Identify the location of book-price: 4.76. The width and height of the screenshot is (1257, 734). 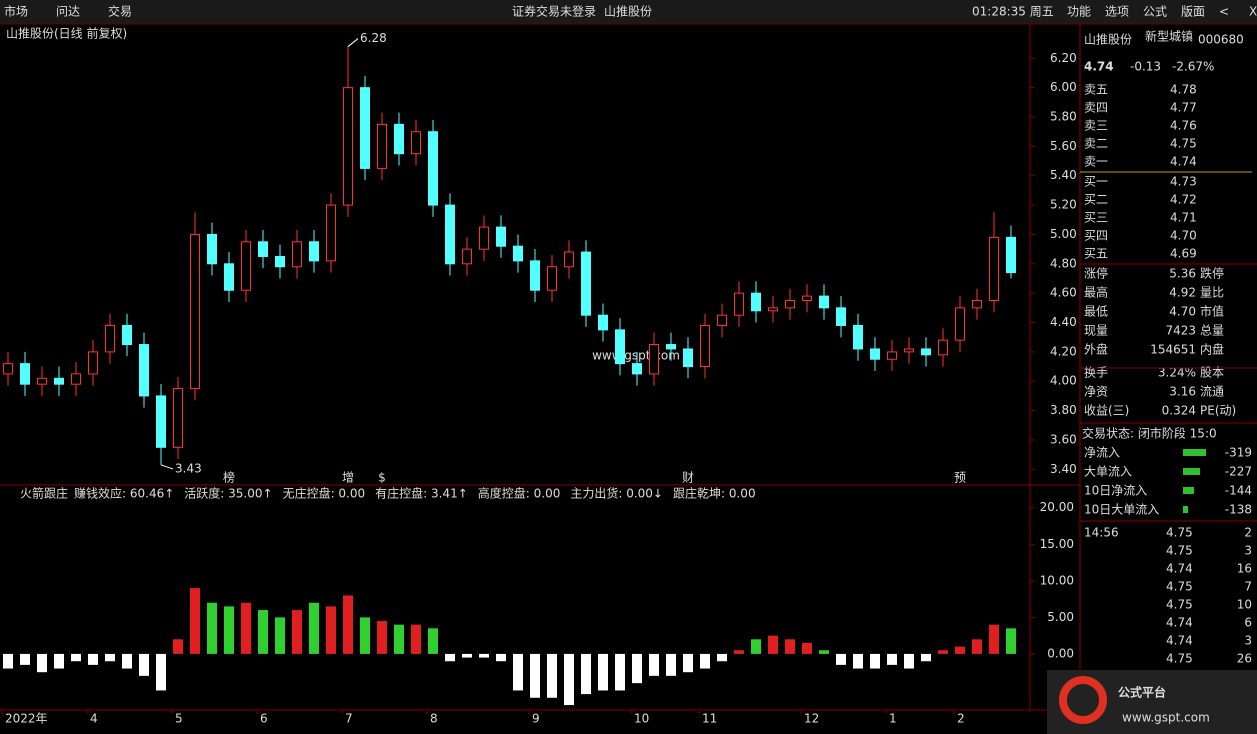
(1183, 126).